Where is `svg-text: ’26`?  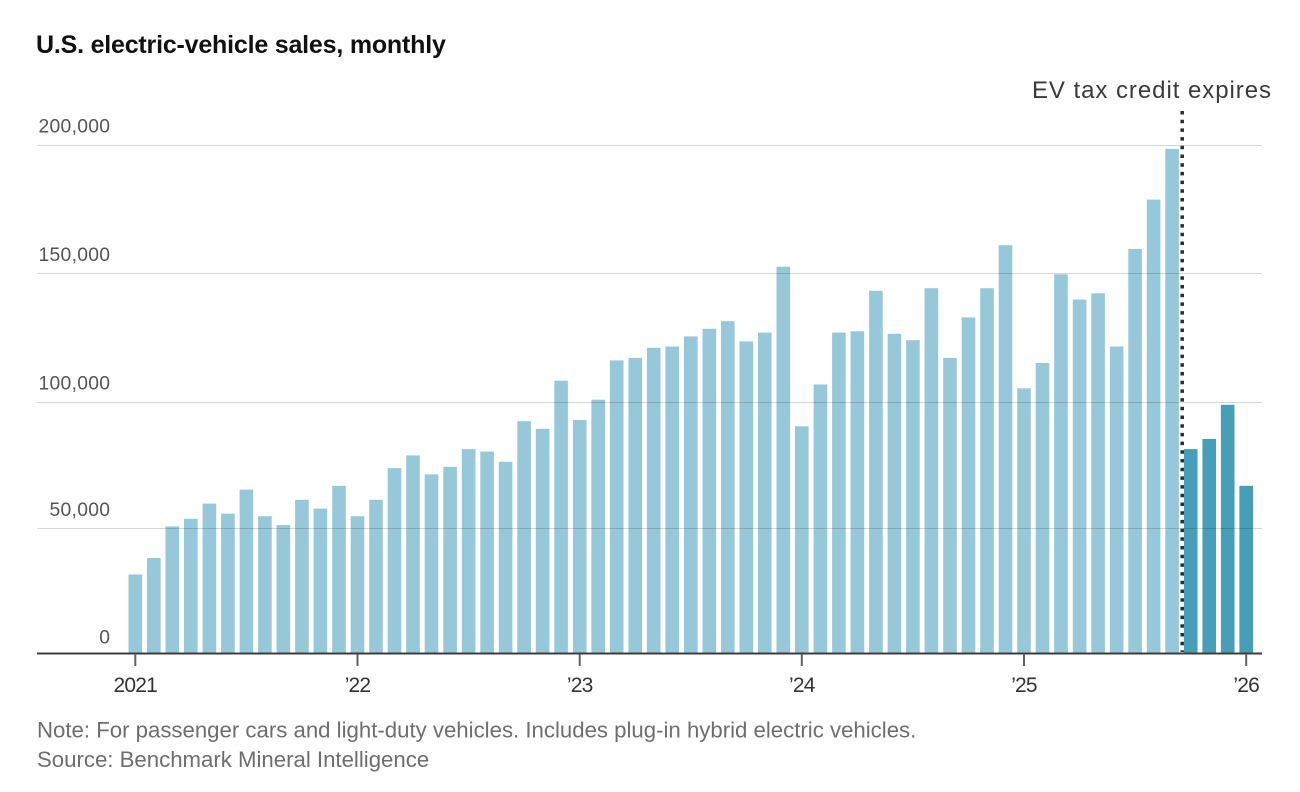
svg-text: ’26 is located at coordinates (1246, 685).